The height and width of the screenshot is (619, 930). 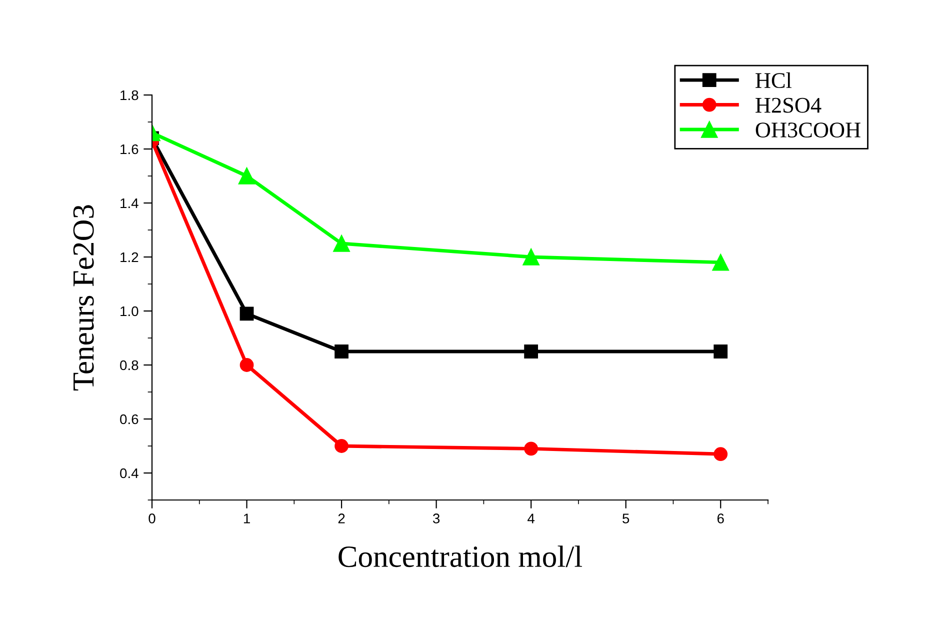 I want to click on legend-label: HCl, so click(x=774, y=80).